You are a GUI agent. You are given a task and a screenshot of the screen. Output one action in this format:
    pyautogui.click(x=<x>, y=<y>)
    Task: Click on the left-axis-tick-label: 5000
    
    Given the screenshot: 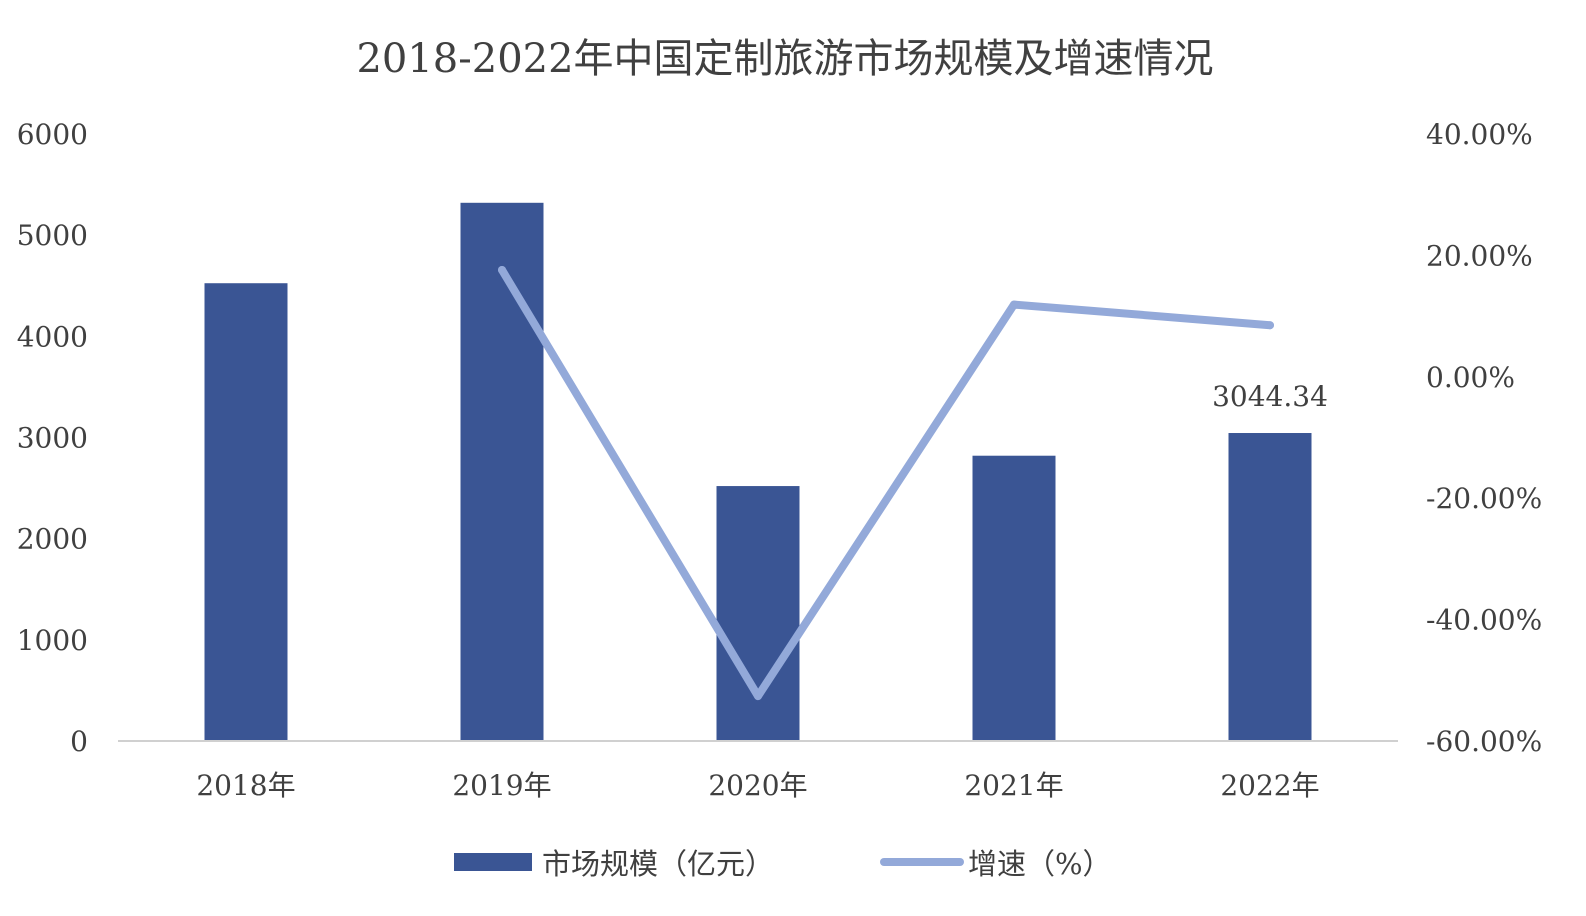 What is the action you would take?
    pyautogui.click(x=52, y=235)
    